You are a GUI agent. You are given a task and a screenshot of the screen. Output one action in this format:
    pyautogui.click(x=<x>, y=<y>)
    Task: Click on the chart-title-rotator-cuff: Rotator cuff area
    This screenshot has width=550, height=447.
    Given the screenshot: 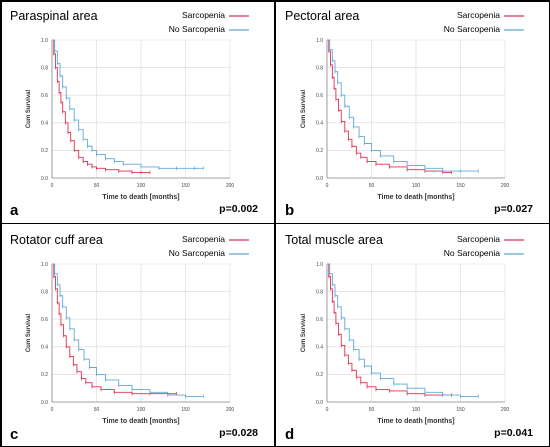 What is the action you would take?
    pyautogui.click(x=56, y=240)
    